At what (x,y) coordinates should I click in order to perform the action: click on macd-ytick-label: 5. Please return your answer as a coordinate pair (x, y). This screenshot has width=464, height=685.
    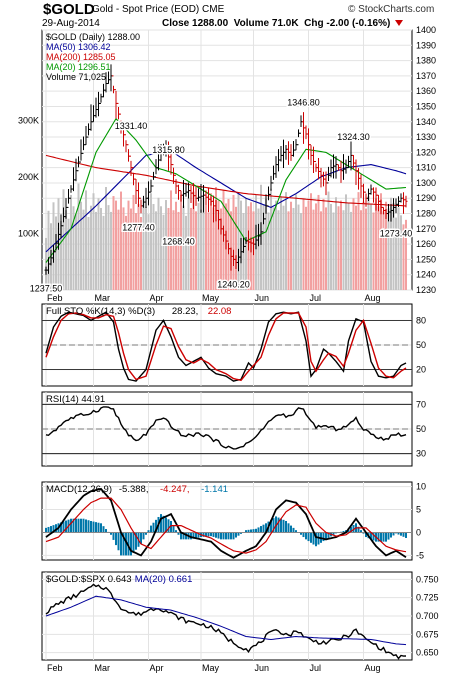
    Looking at the image, I should click on (418, 510).